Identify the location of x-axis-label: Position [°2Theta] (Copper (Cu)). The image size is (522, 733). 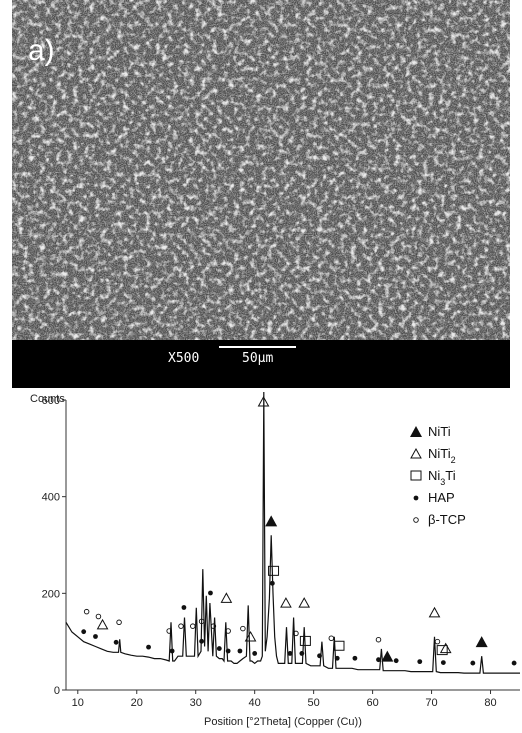
(283, 722).